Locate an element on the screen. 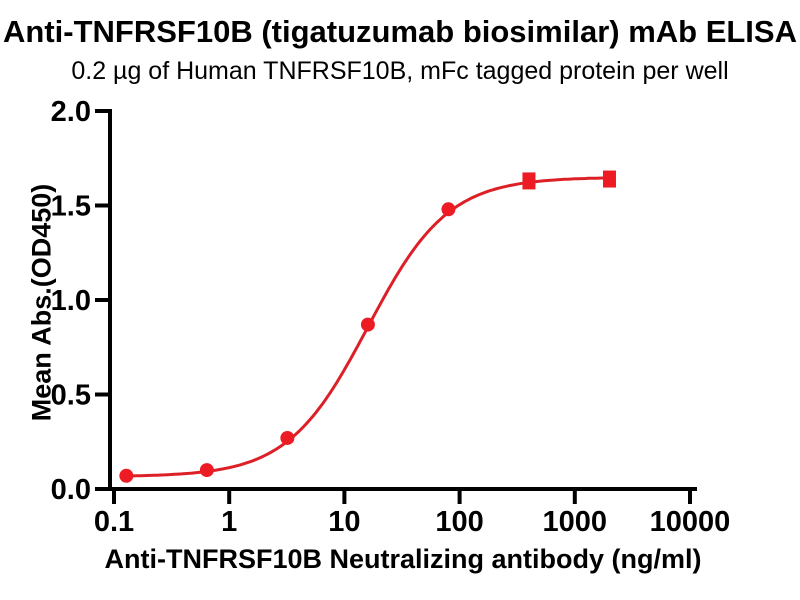  y-tick-label: 1.5 is located at coordinates (71, 207).